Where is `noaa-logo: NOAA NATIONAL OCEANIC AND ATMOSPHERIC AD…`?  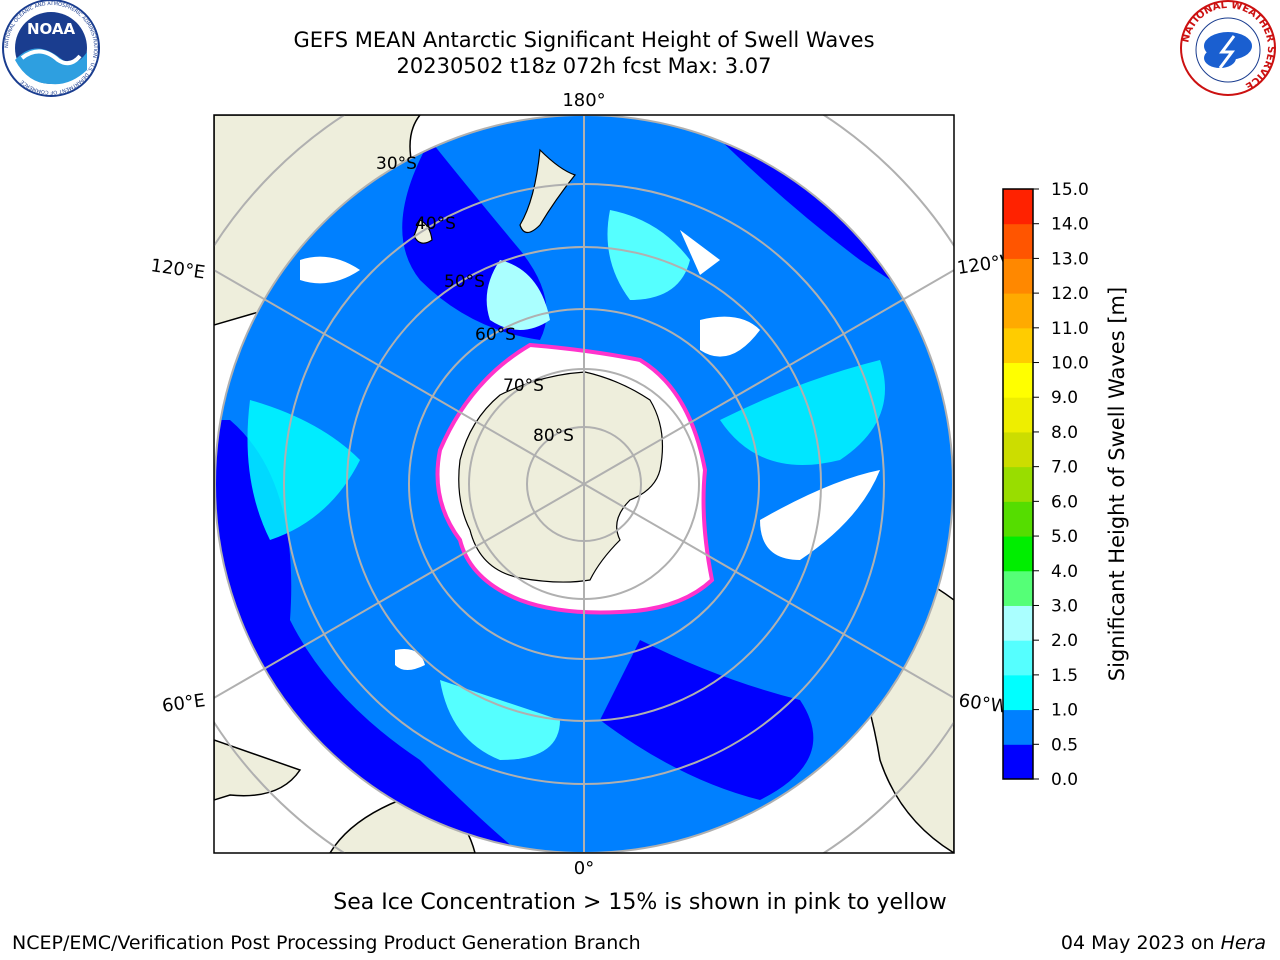
noaa-logo: NOAA NATIONAL OCEANIC AND ATMOSPHERIC AD… is located at coordinates (51, 48).